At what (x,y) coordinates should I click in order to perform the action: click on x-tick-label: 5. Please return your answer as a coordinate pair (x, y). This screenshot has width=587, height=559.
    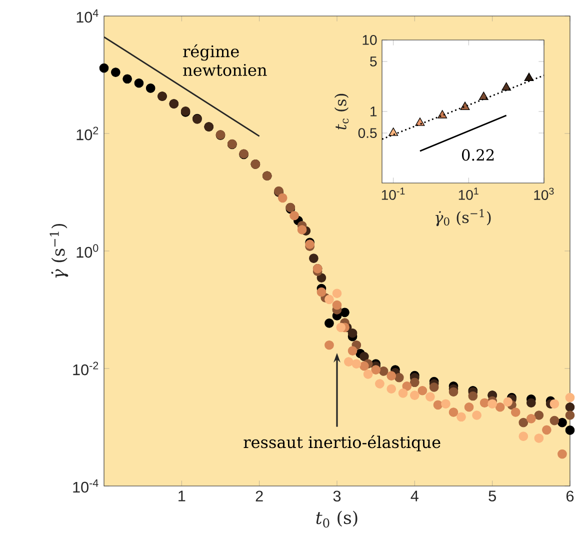
    Looking at the image, I should click on (492, 496).